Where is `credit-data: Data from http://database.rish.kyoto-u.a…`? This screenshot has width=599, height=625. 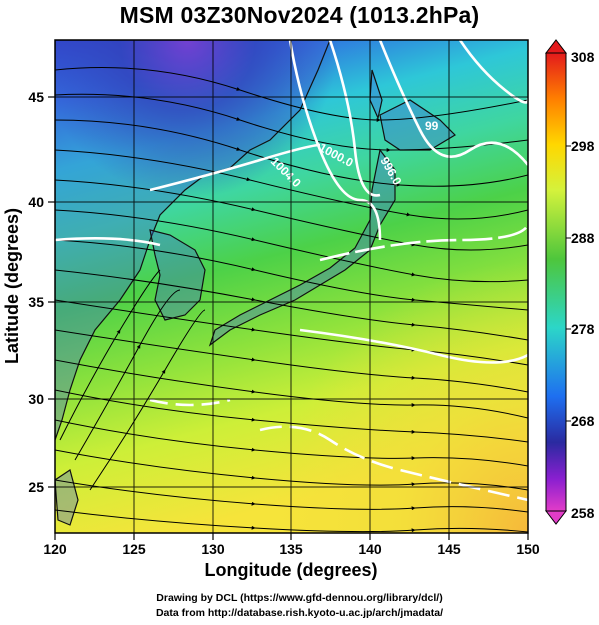 credit-data: Data from http://database.rish.kyoto-u.a… is located at coordinates (299, 613).